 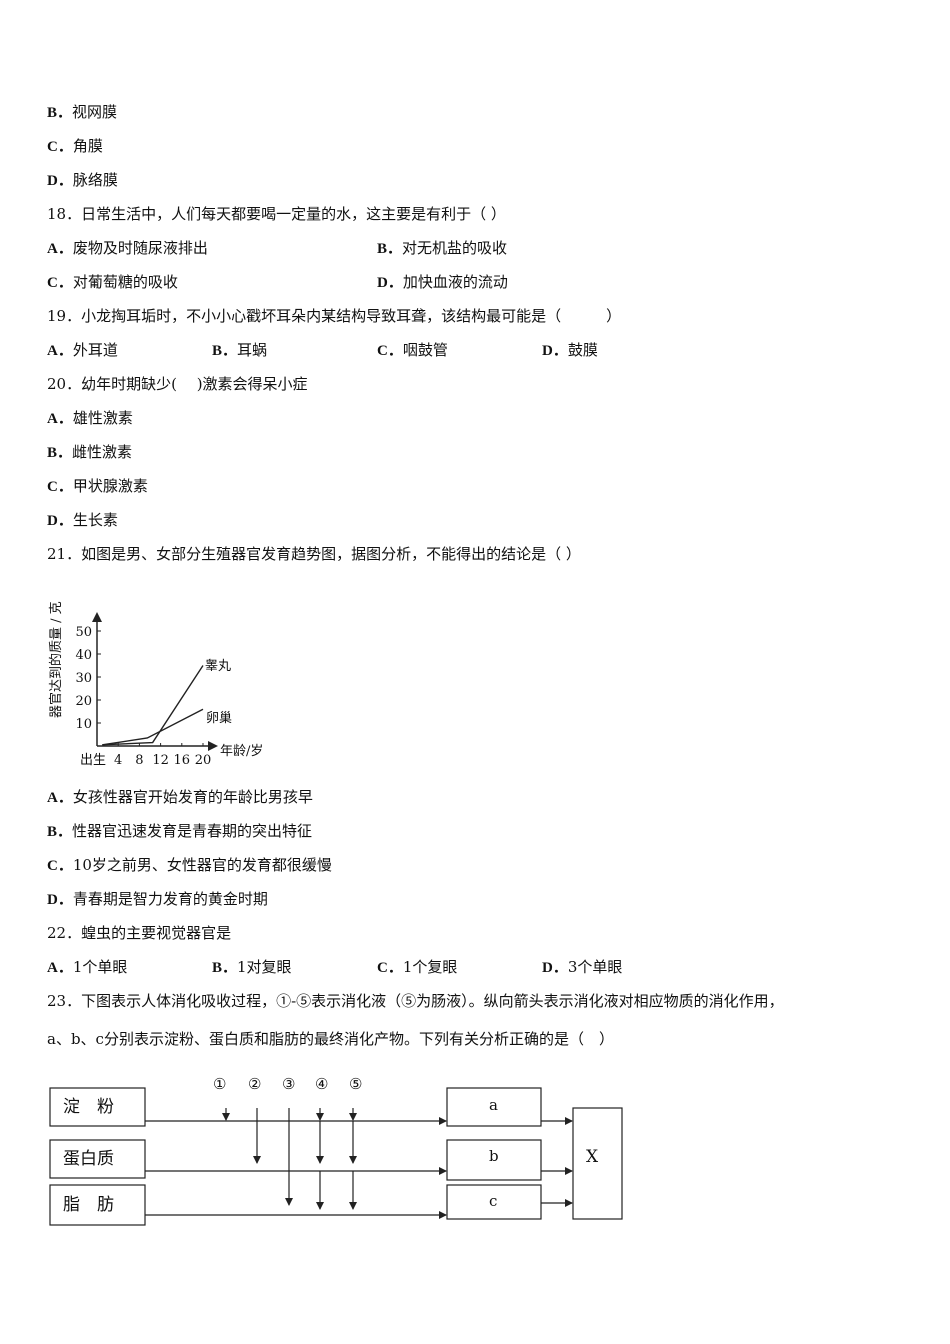 I want to click on series-label: 睾丸, so click(x=218, y=666).